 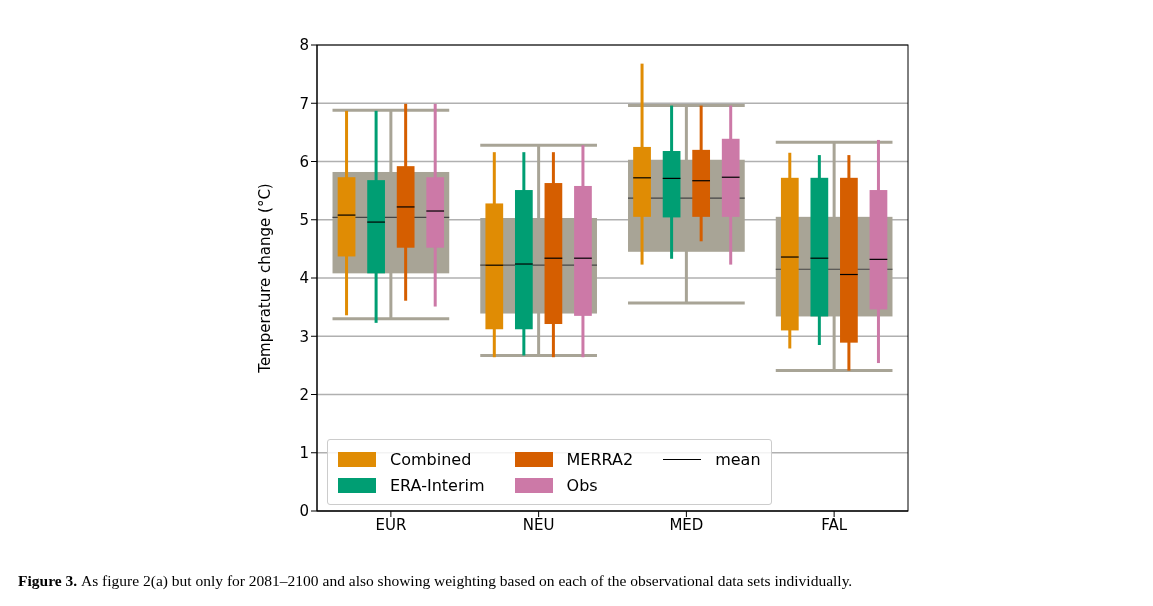 What do you see at coordinates (431, 459) in the screenshot?
I see `legend-label: Combined` at bounding box center [431, 459].